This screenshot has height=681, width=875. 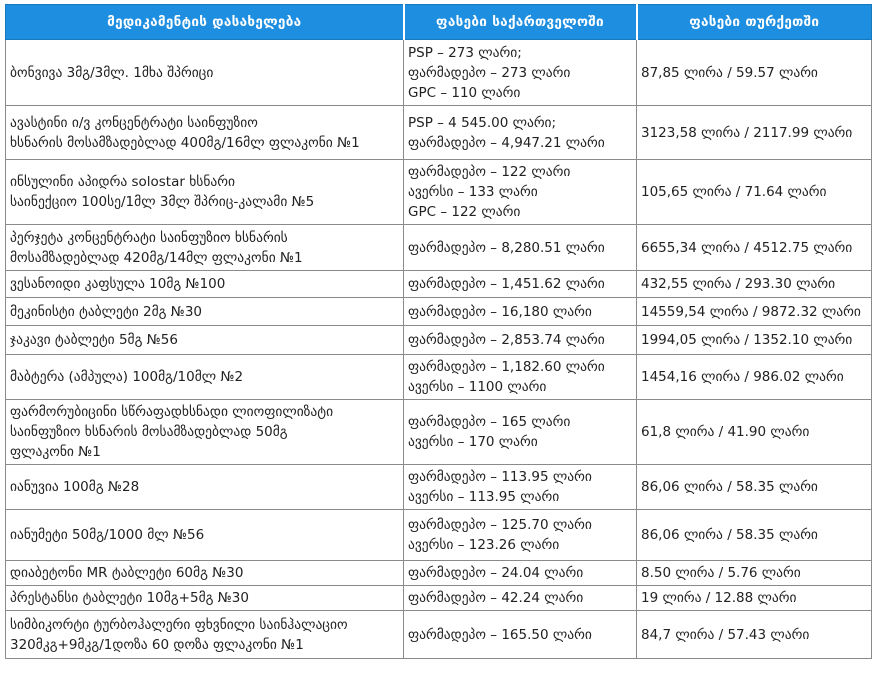 I want to click on georgia-price-cell: ფარმადეპო – 165 ლარი ავერსი – 170 ლარი, so click(x=520, y=432).